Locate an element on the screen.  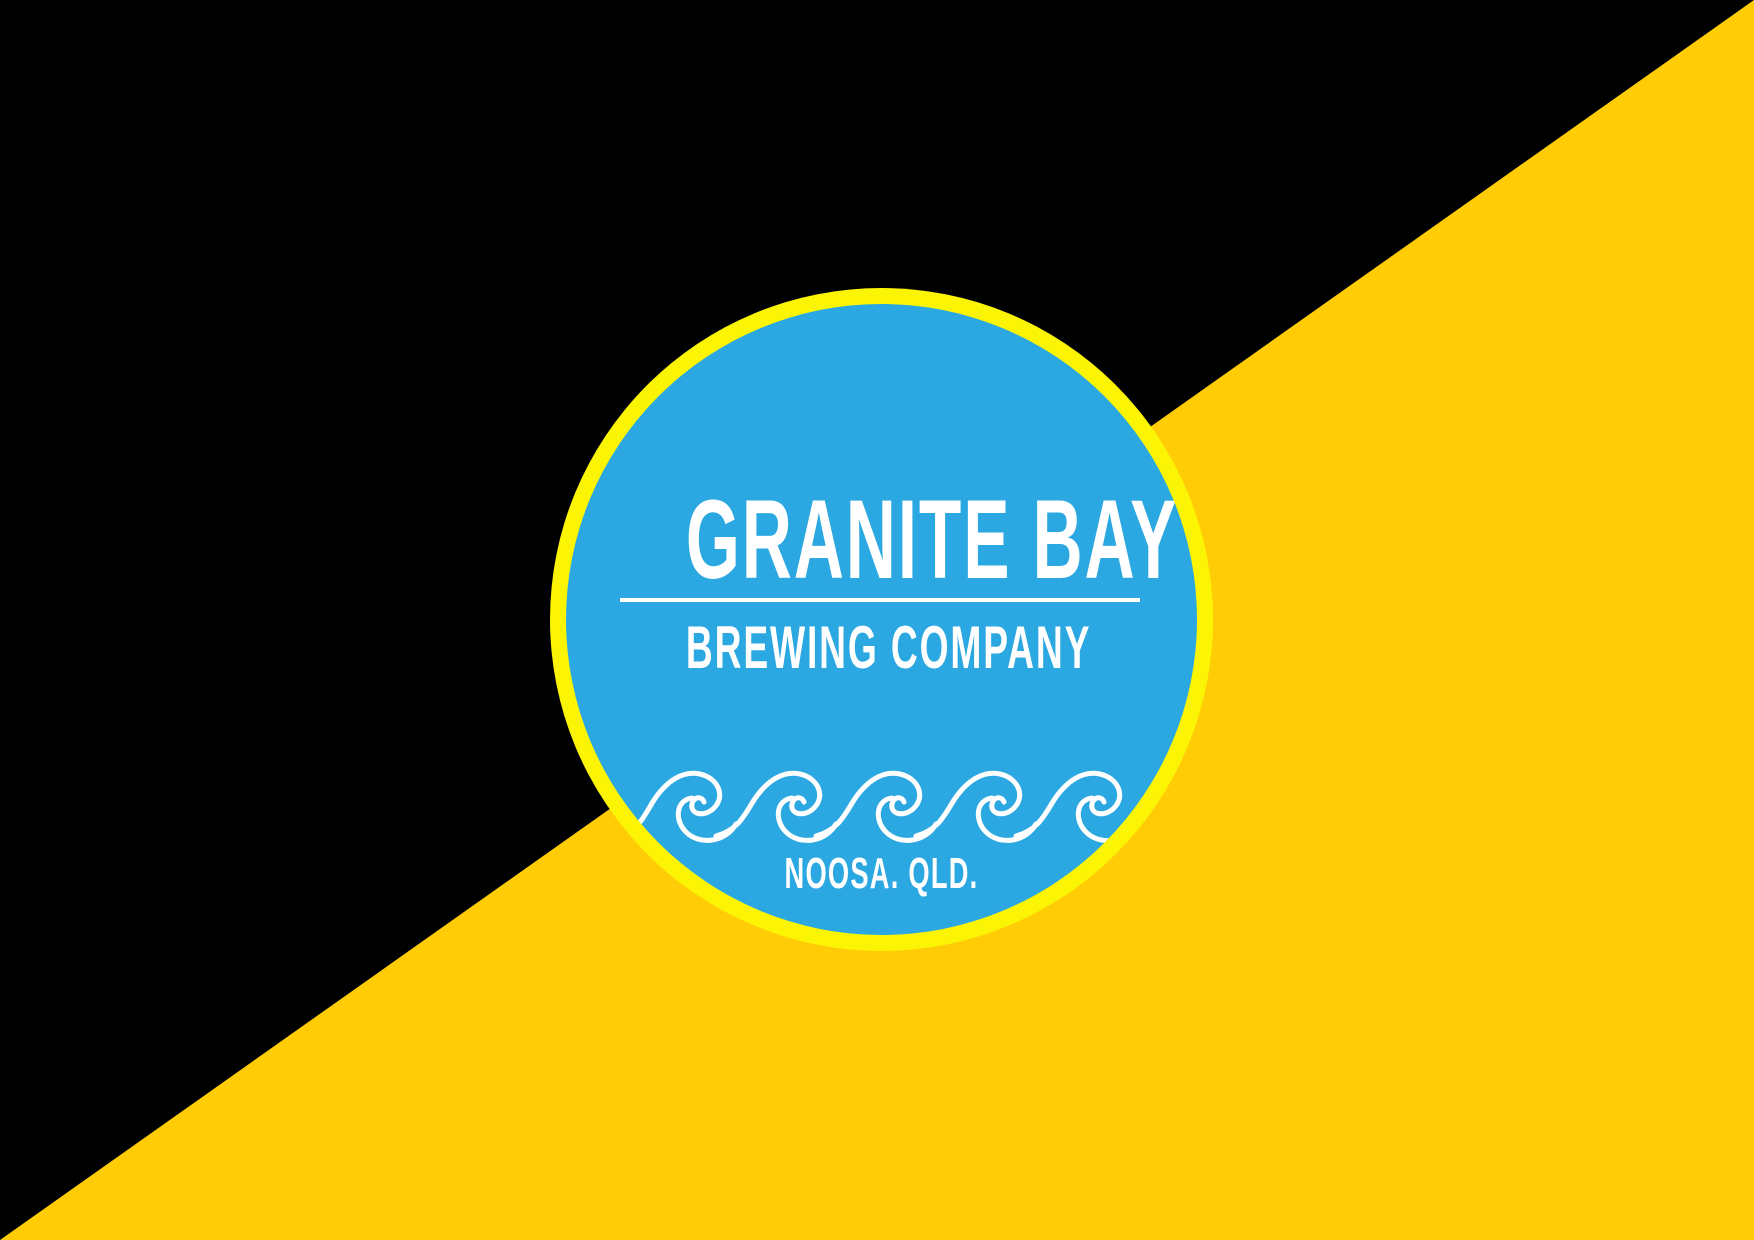
brand-subtitle: BREWING COMPANY is located at coordinates (888, 647).